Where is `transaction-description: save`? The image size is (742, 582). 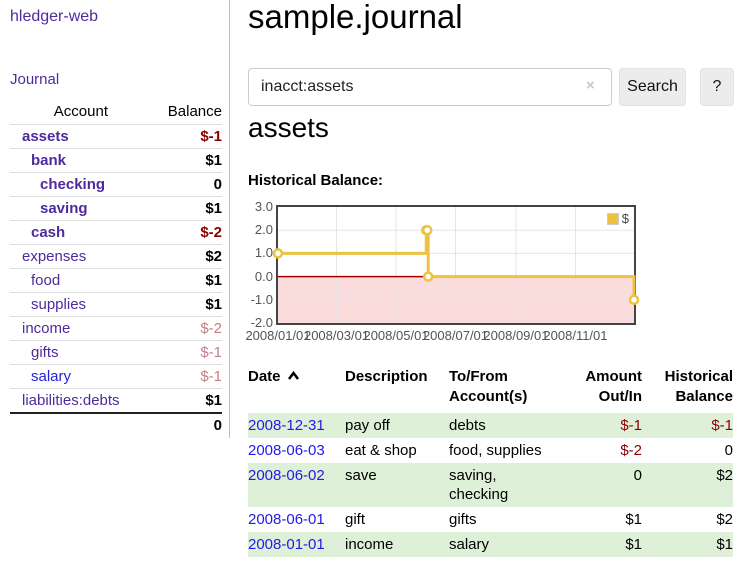
transaction-description: save is located at coordinates (361, 475).